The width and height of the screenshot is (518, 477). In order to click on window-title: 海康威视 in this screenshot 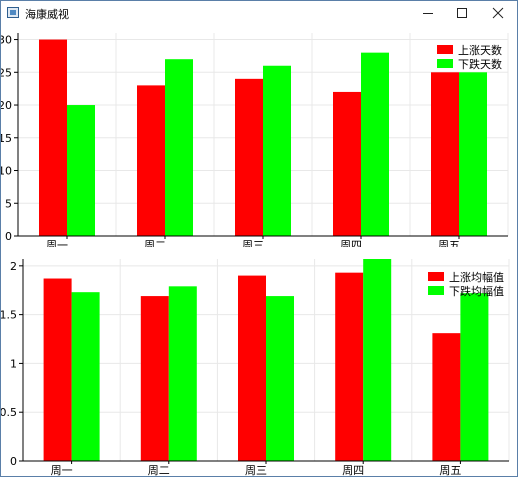, I will do `click(47, 14)`.